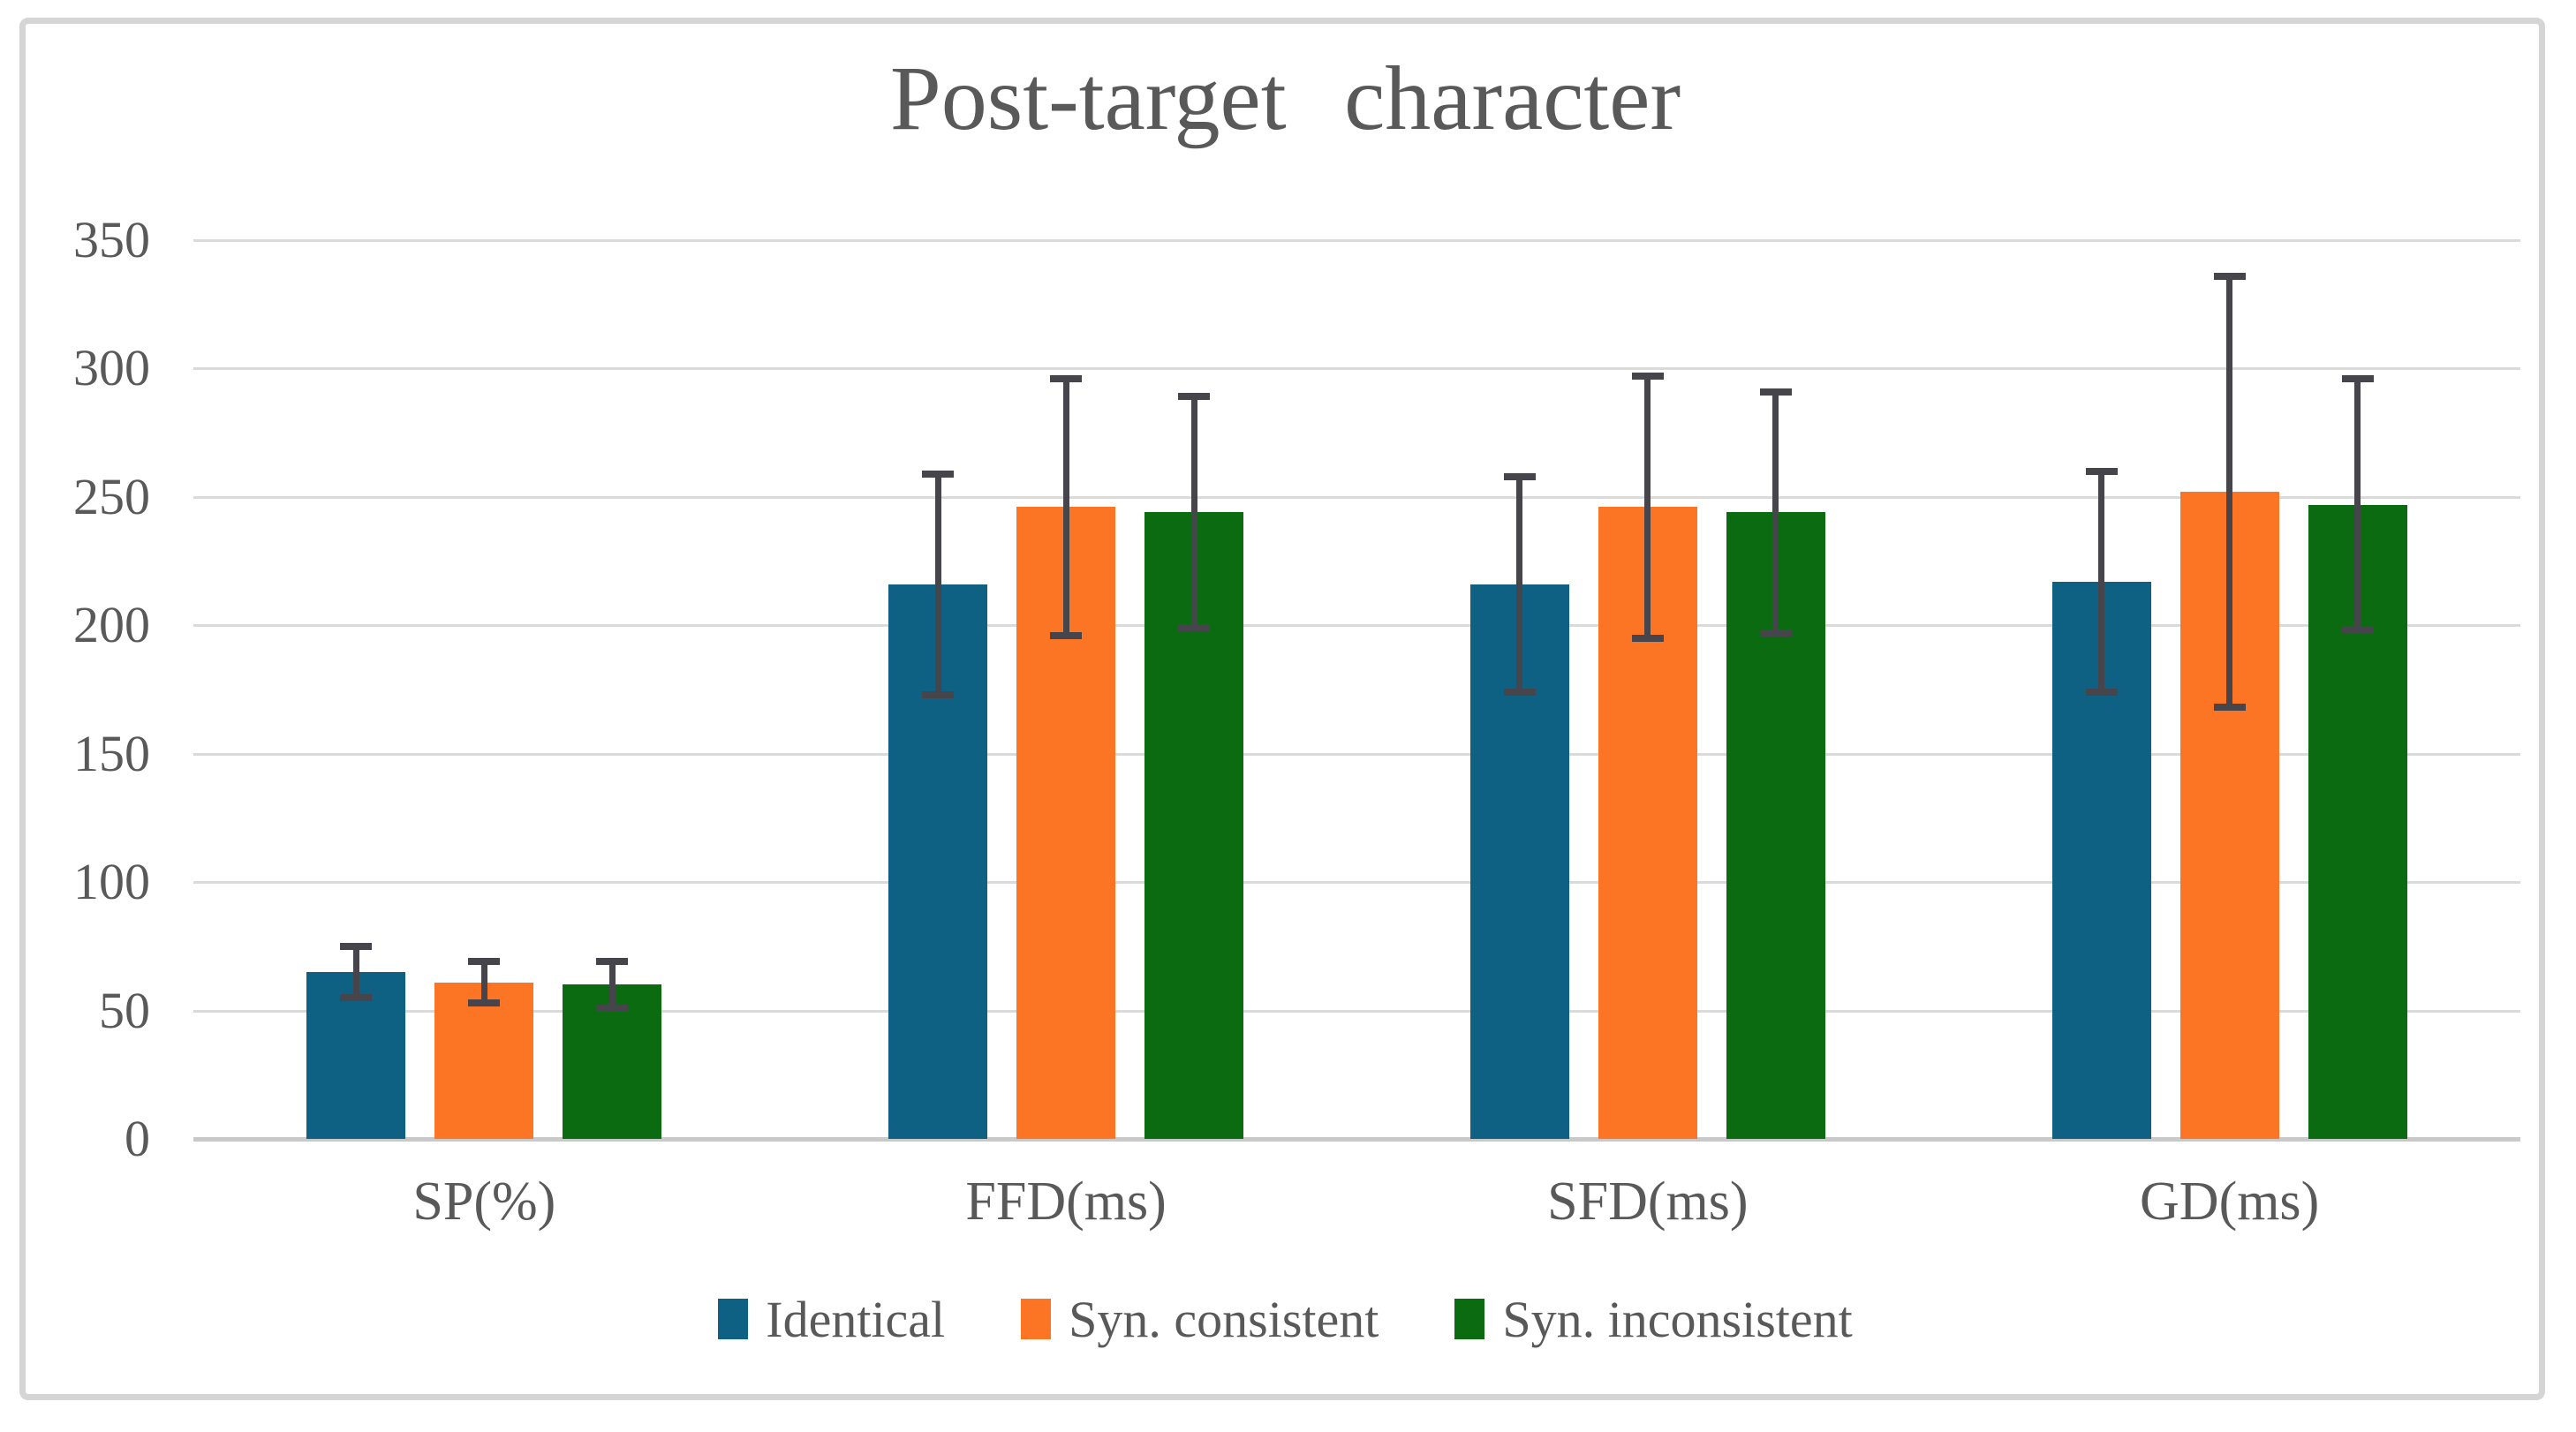 The image size is (2576, 1432). Describe the element at coordinates (111, 240) in the screenshot. I see `y-tick-label: 350` at that location.